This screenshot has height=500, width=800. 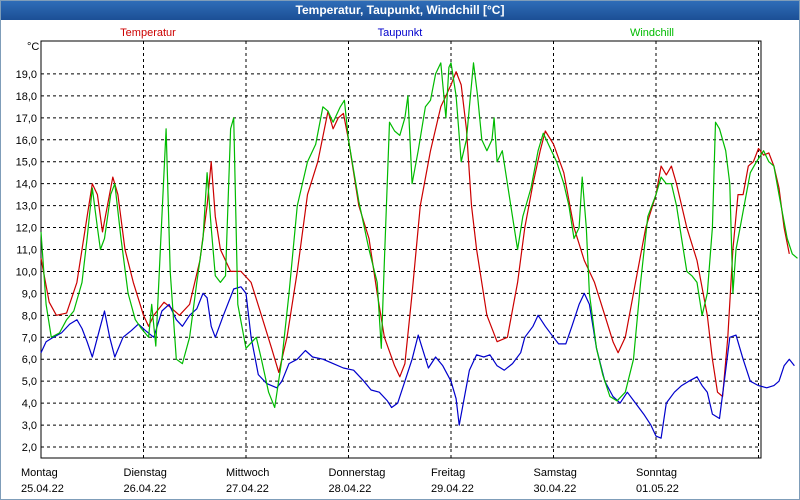 What do you see at coordinates (657, 489) in the screenshot?
I see `x-date-label: 01.05.22` at bounding box center [657, 489].